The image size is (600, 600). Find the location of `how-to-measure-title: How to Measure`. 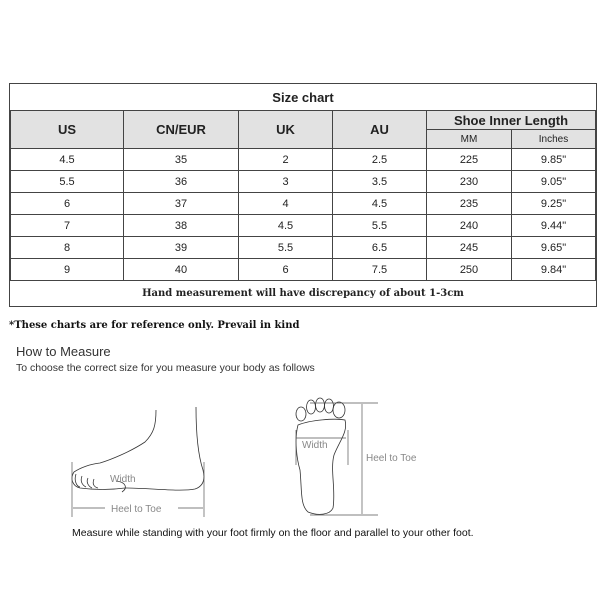

how-to-measure-title: How to Measure is located at coordinates (63, 351).